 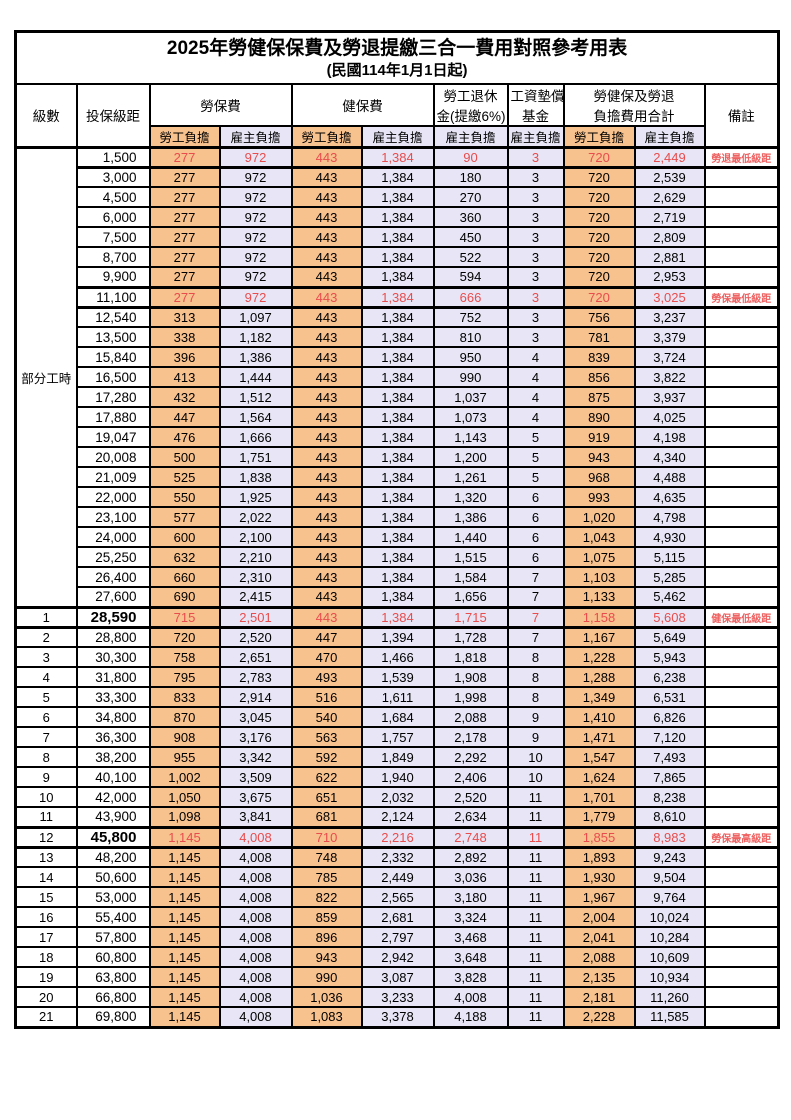 What do you see at coordinates (184, 517) in the screenshot?
I see `value-cell: 577` at bounding box center [184, 517].